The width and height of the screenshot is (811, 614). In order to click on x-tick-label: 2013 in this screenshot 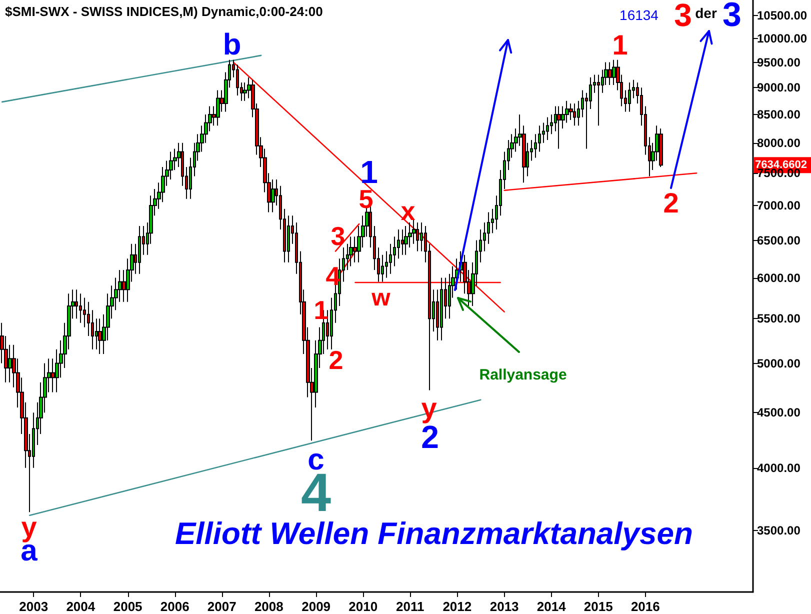, I will do `click(504, 606)`.